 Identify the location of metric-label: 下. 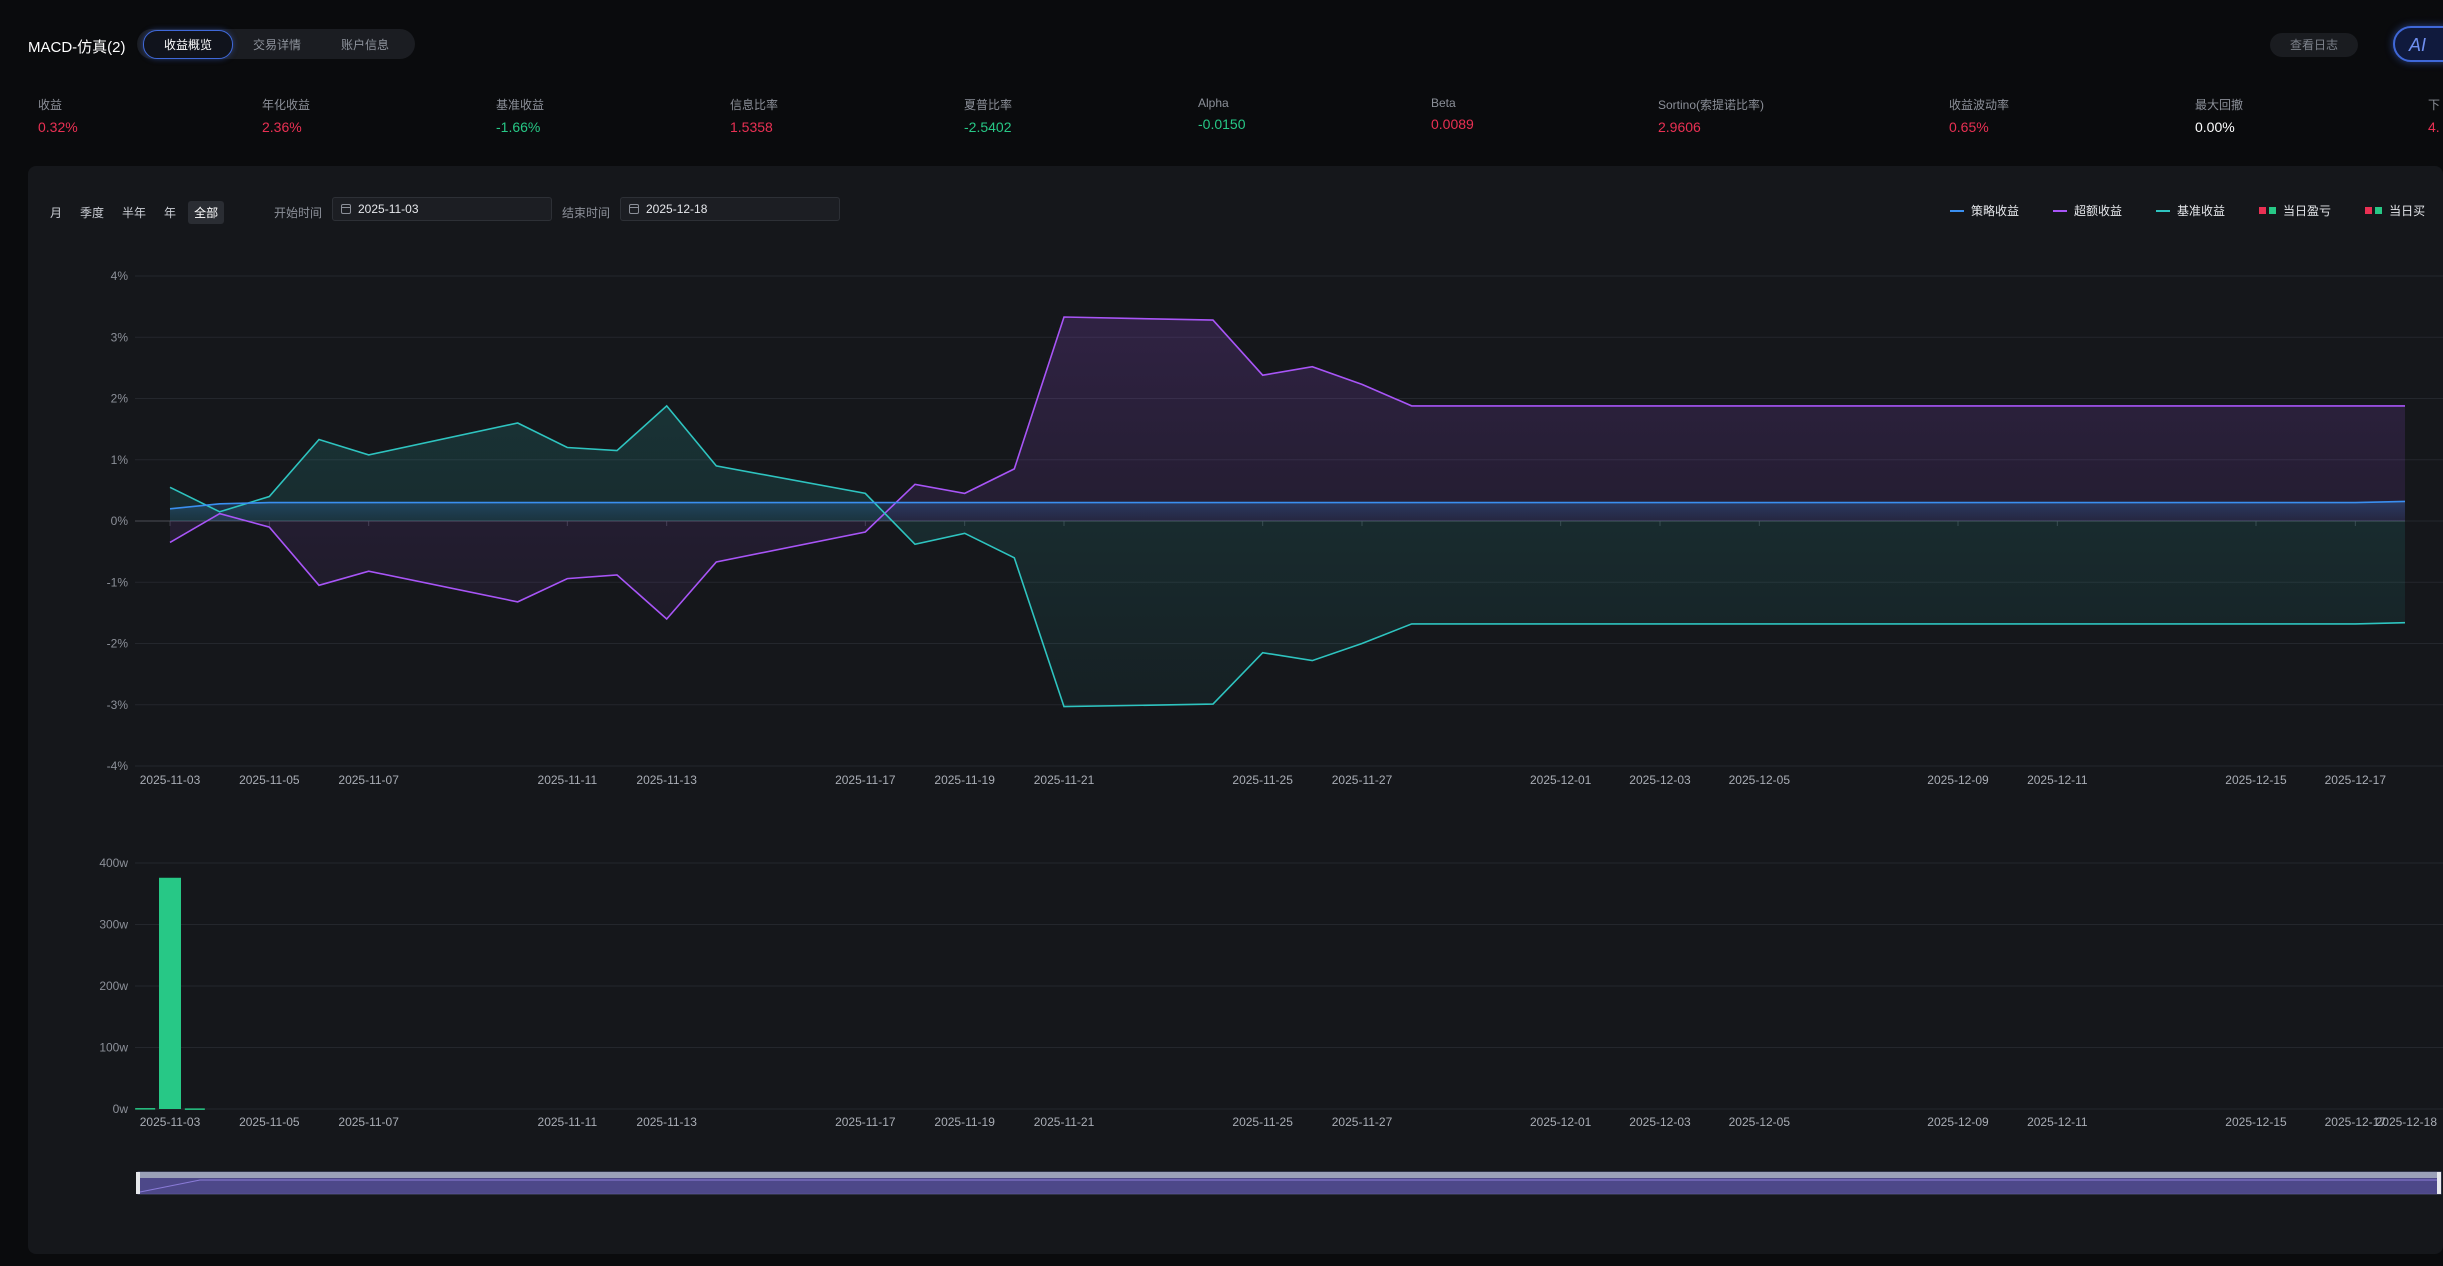
(2434, 105).